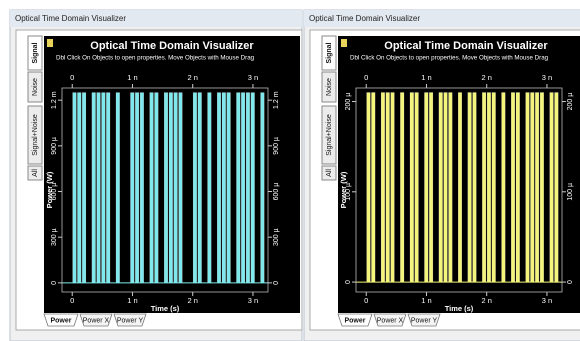  Describe the element at coordinates (54, 237) in the screenshot. I see `y-tick-label: 300 µ` at that location.